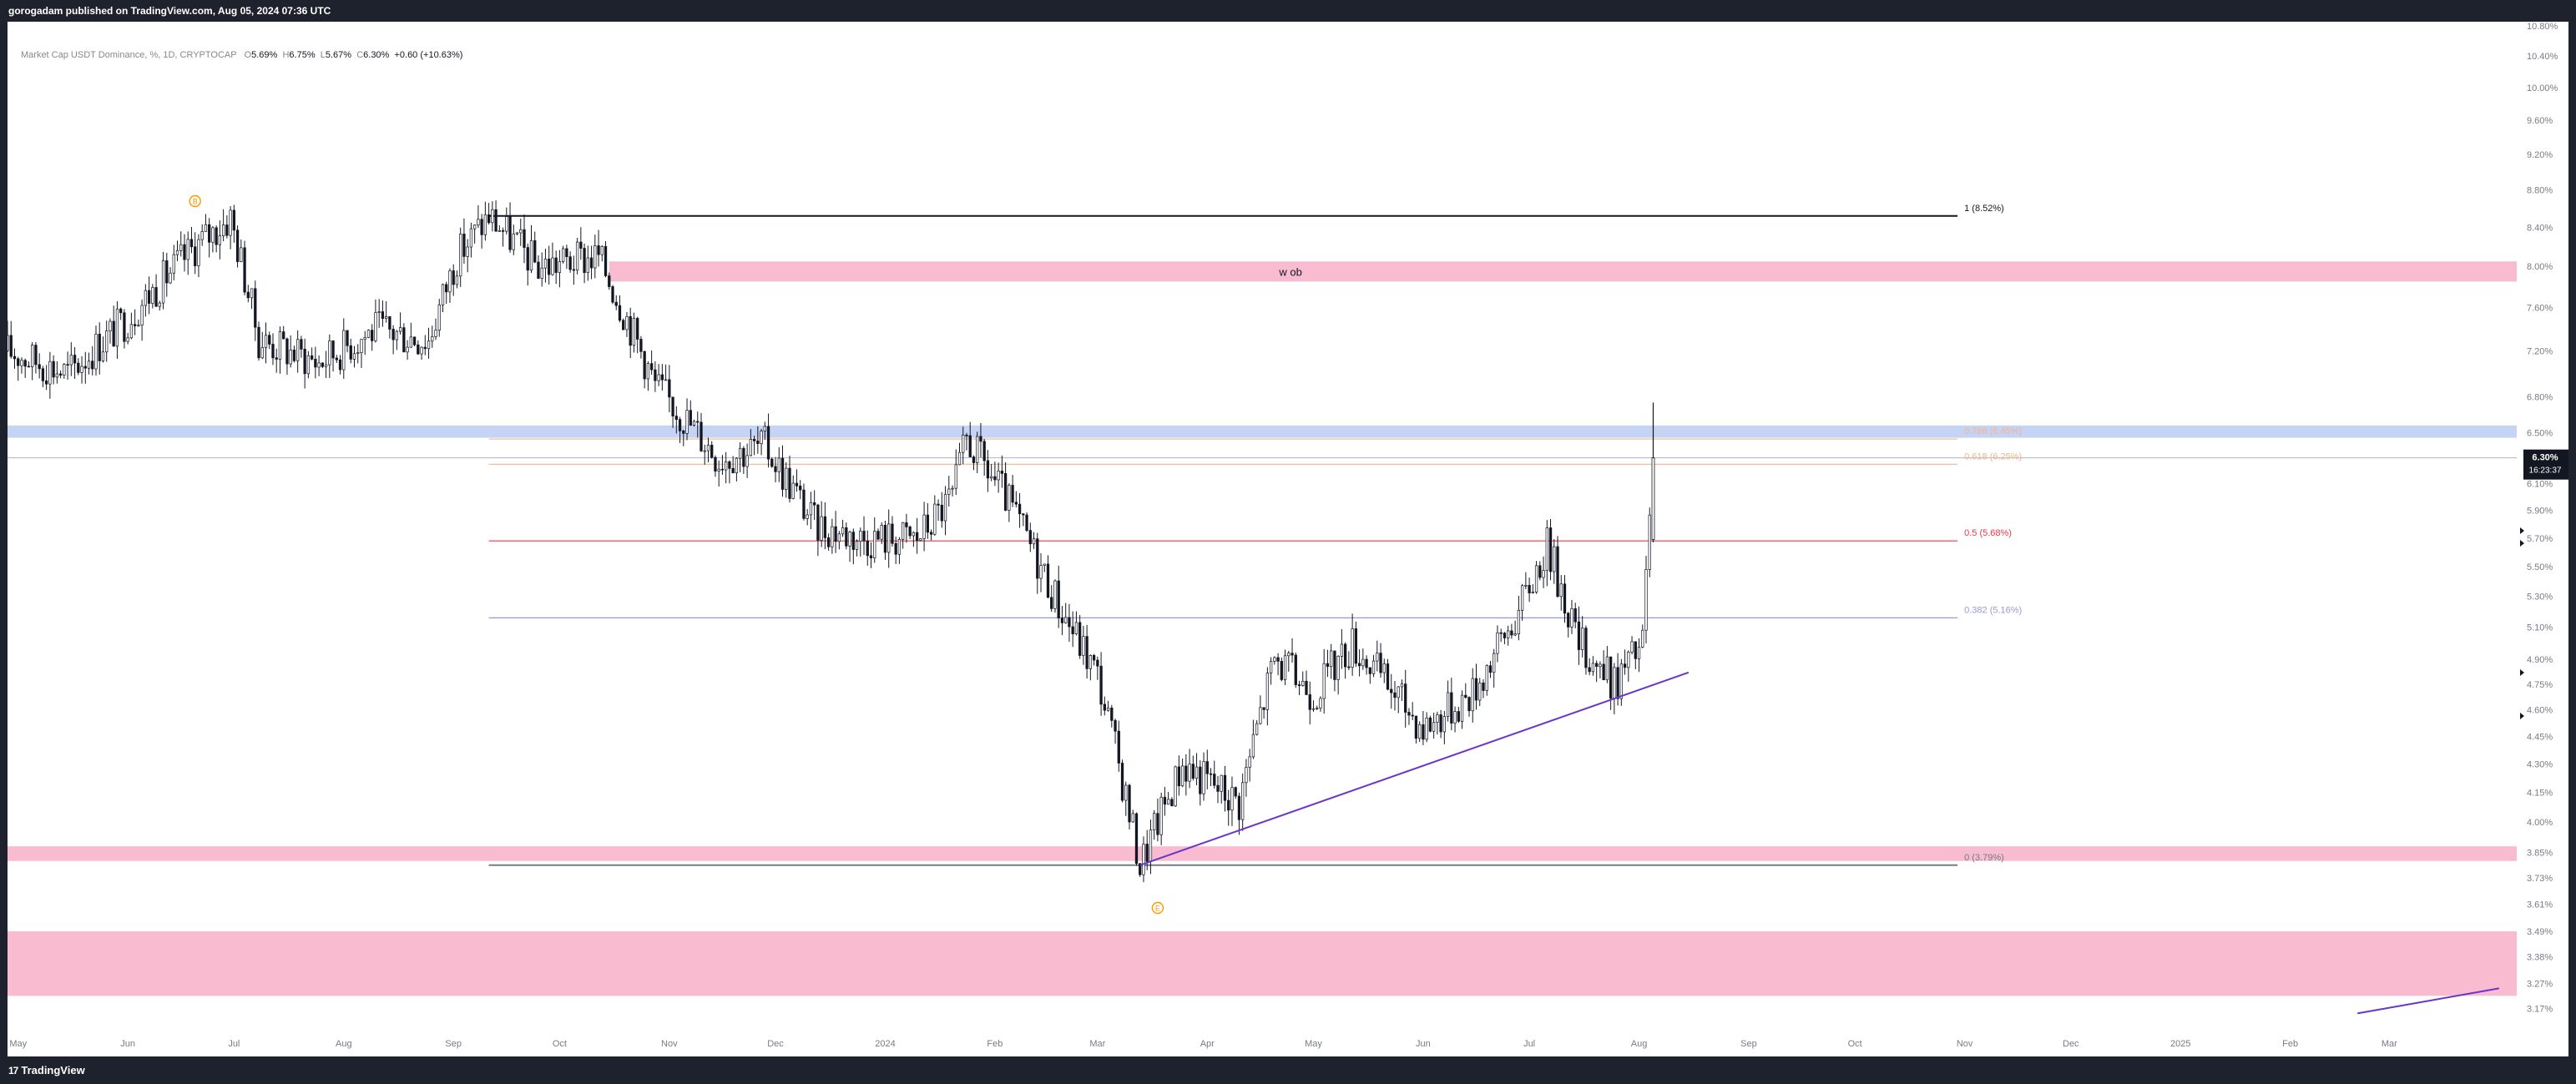 This screenshot has height=1084, width=2576. What do you see at coordinates (2540, 711) in the screenshot?
I see `price-axis-tick: 4.60%` at bounding box center [2540, 711].